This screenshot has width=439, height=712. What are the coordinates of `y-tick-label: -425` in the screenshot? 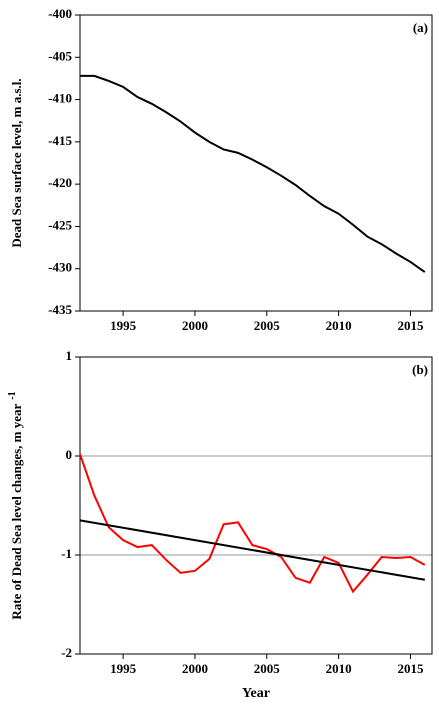 It's located at (60, 224).